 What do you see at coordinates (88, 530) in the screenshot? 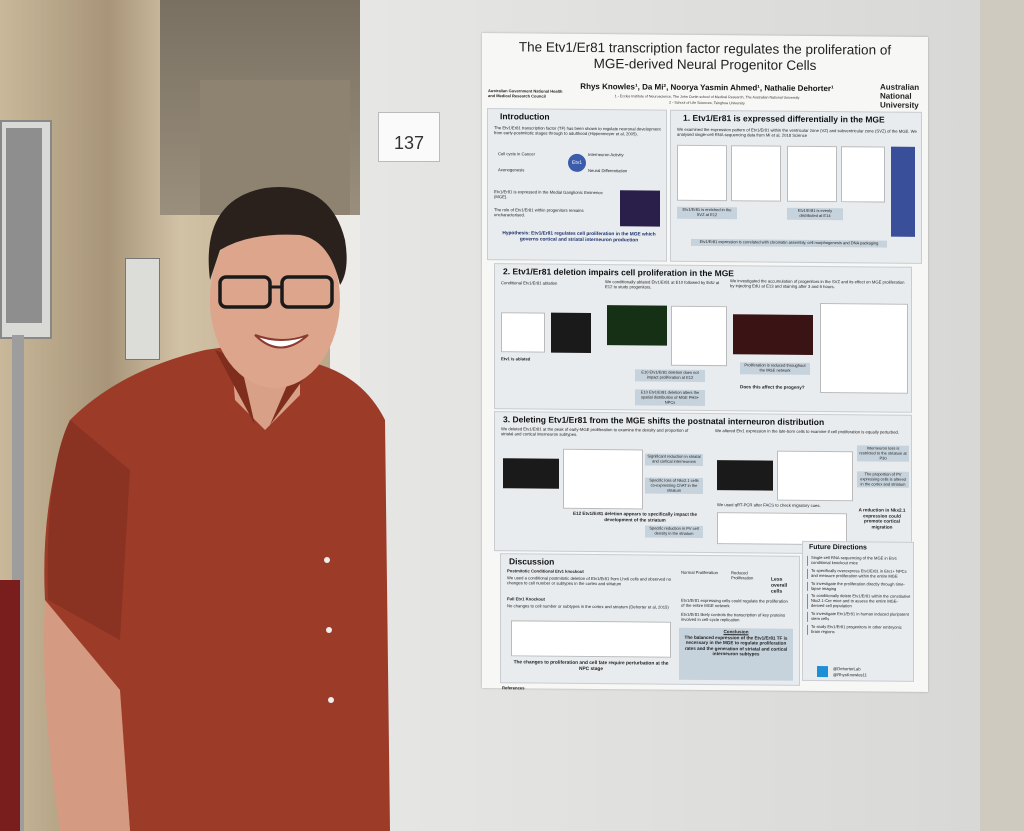
I see `sleeve` at bounding box center [88, 530].